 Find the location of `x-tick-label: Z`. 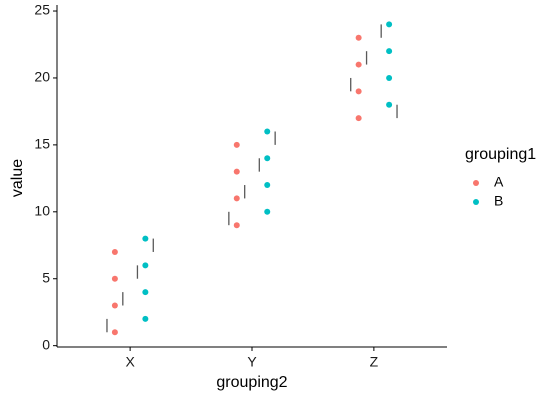

x-tick-label: Z is located at coordinates (374, 362).